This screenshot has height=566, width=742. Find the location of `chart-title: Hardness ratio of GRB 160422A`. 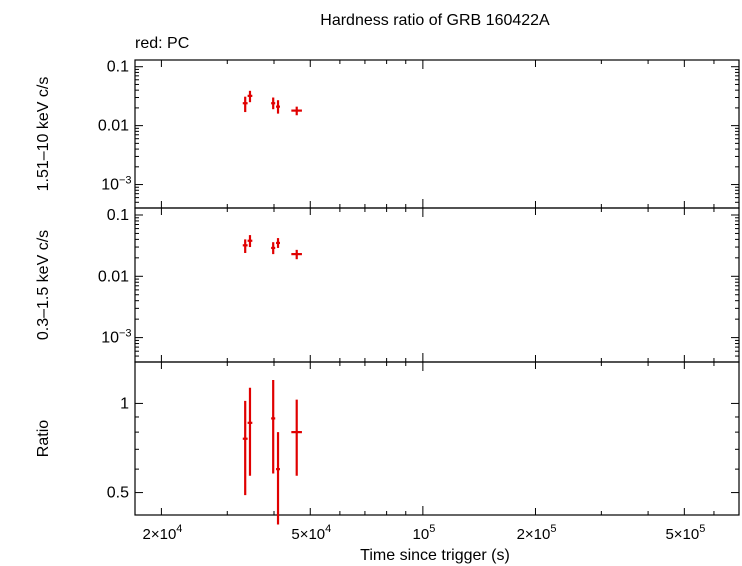

chart-title: Hardness ratio of GRB 160422A is located at coordinates (435, 20).